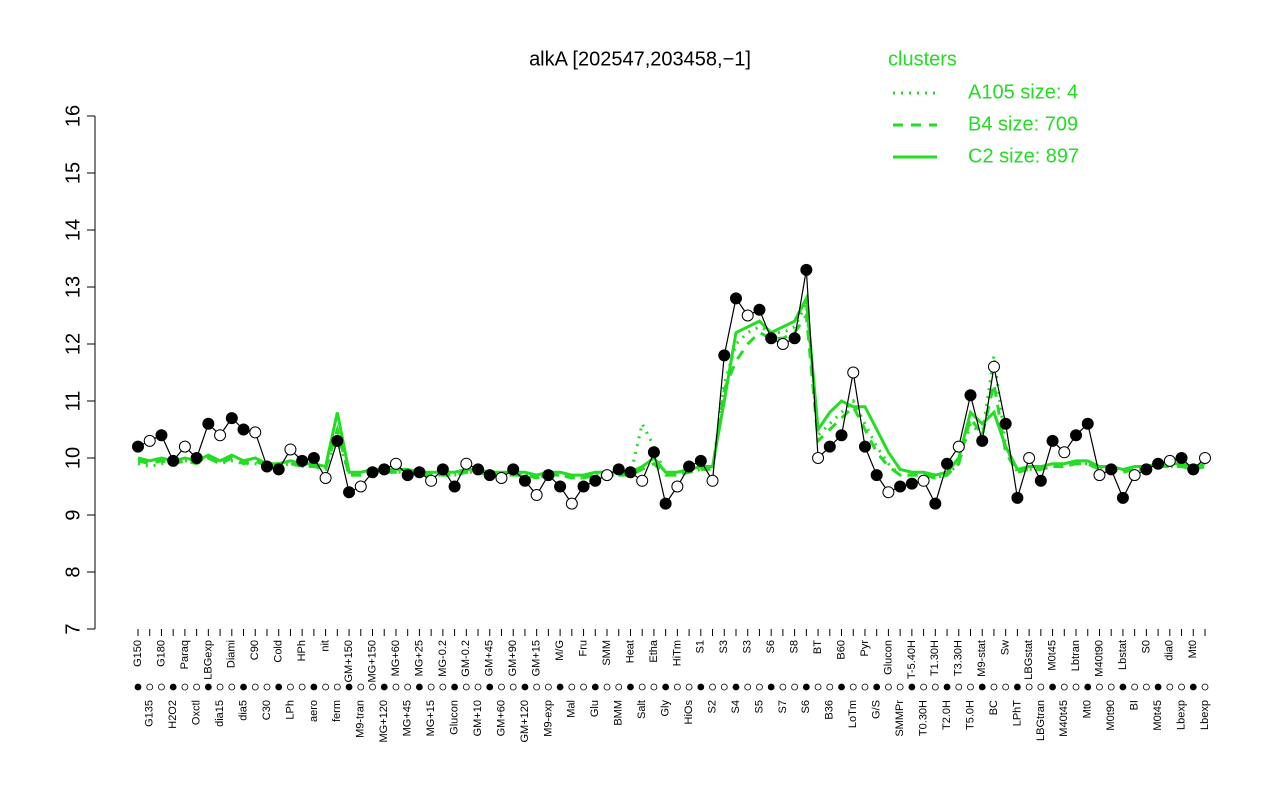  I want to click on x-tick-label: T3.30H, so click(959, 658).